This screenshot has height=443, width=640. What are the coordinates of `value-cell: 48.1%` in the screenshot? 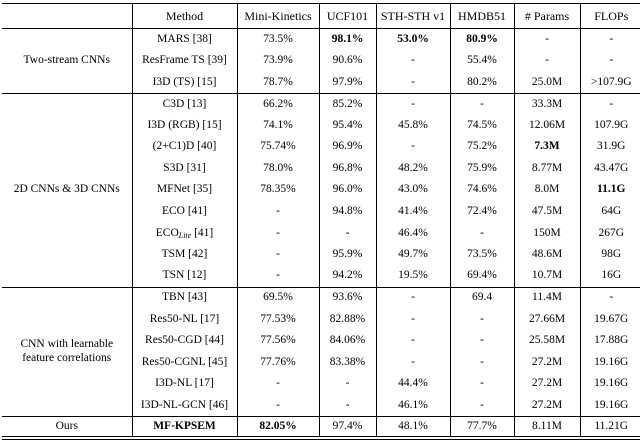 It's located at (412, 426).